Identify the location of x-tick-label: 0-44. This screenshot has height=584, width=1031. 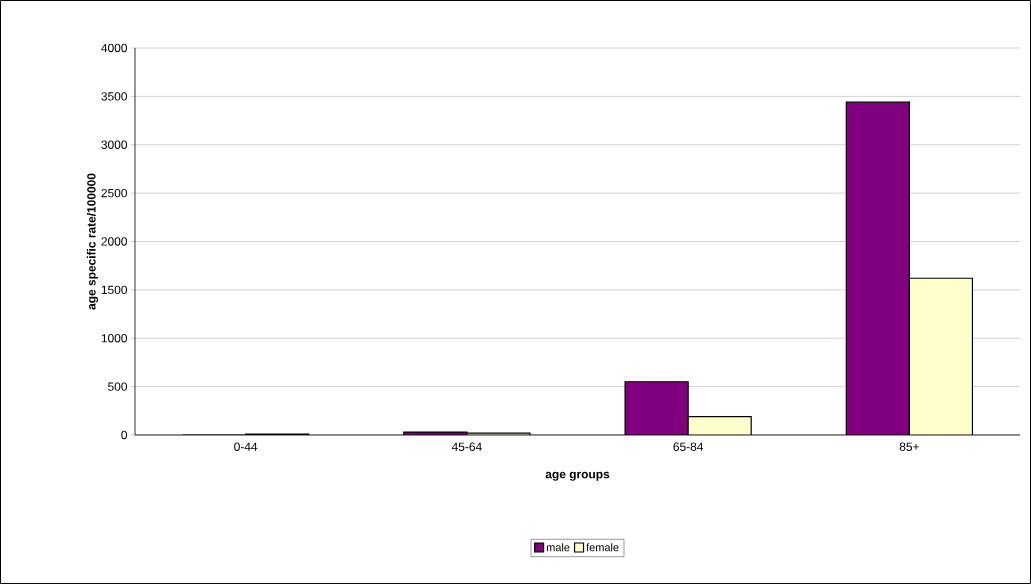
(246, 446).